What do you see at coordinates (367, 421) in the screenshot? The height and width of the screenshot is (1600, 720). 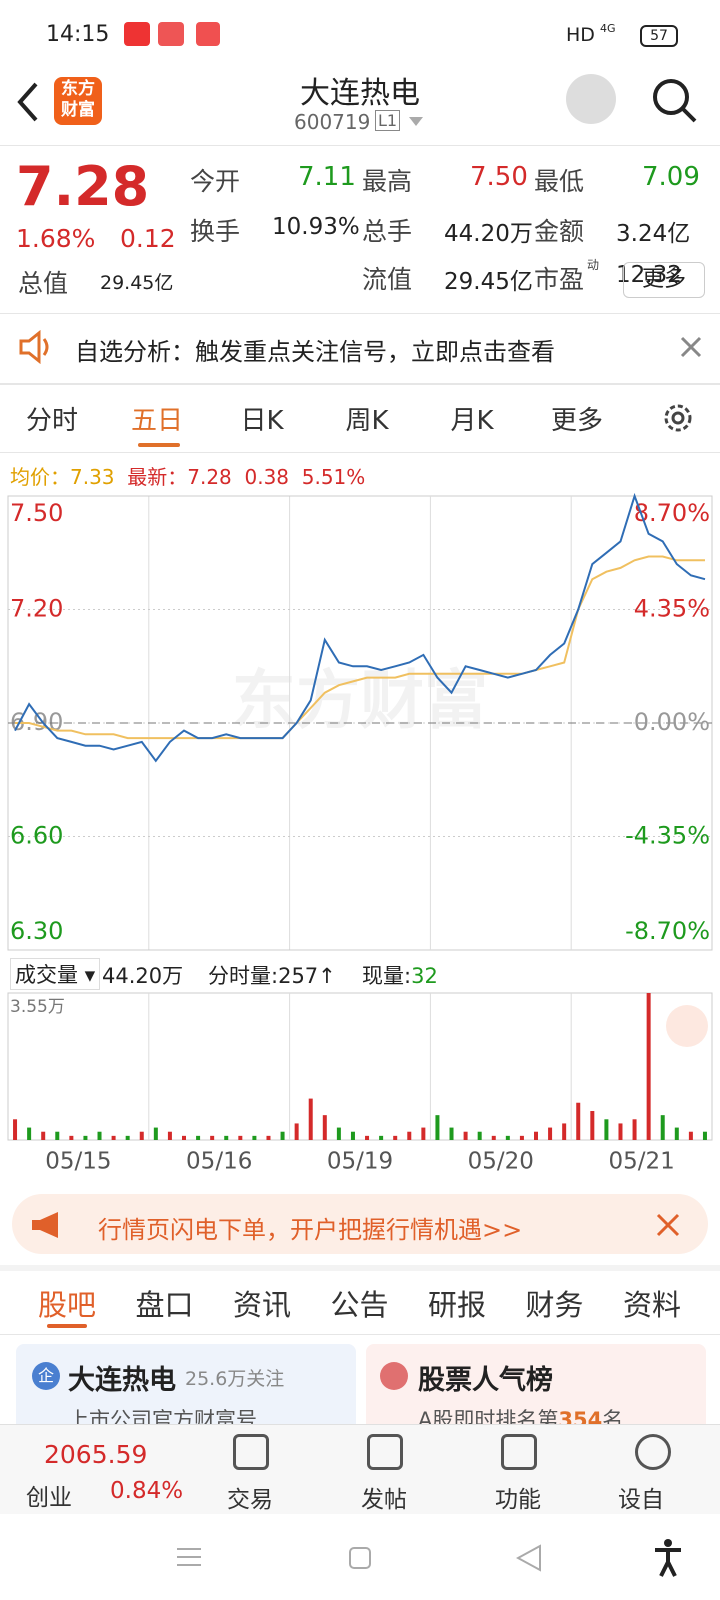 I see `chart-tab: 周K` at bounding box center [367, 421].